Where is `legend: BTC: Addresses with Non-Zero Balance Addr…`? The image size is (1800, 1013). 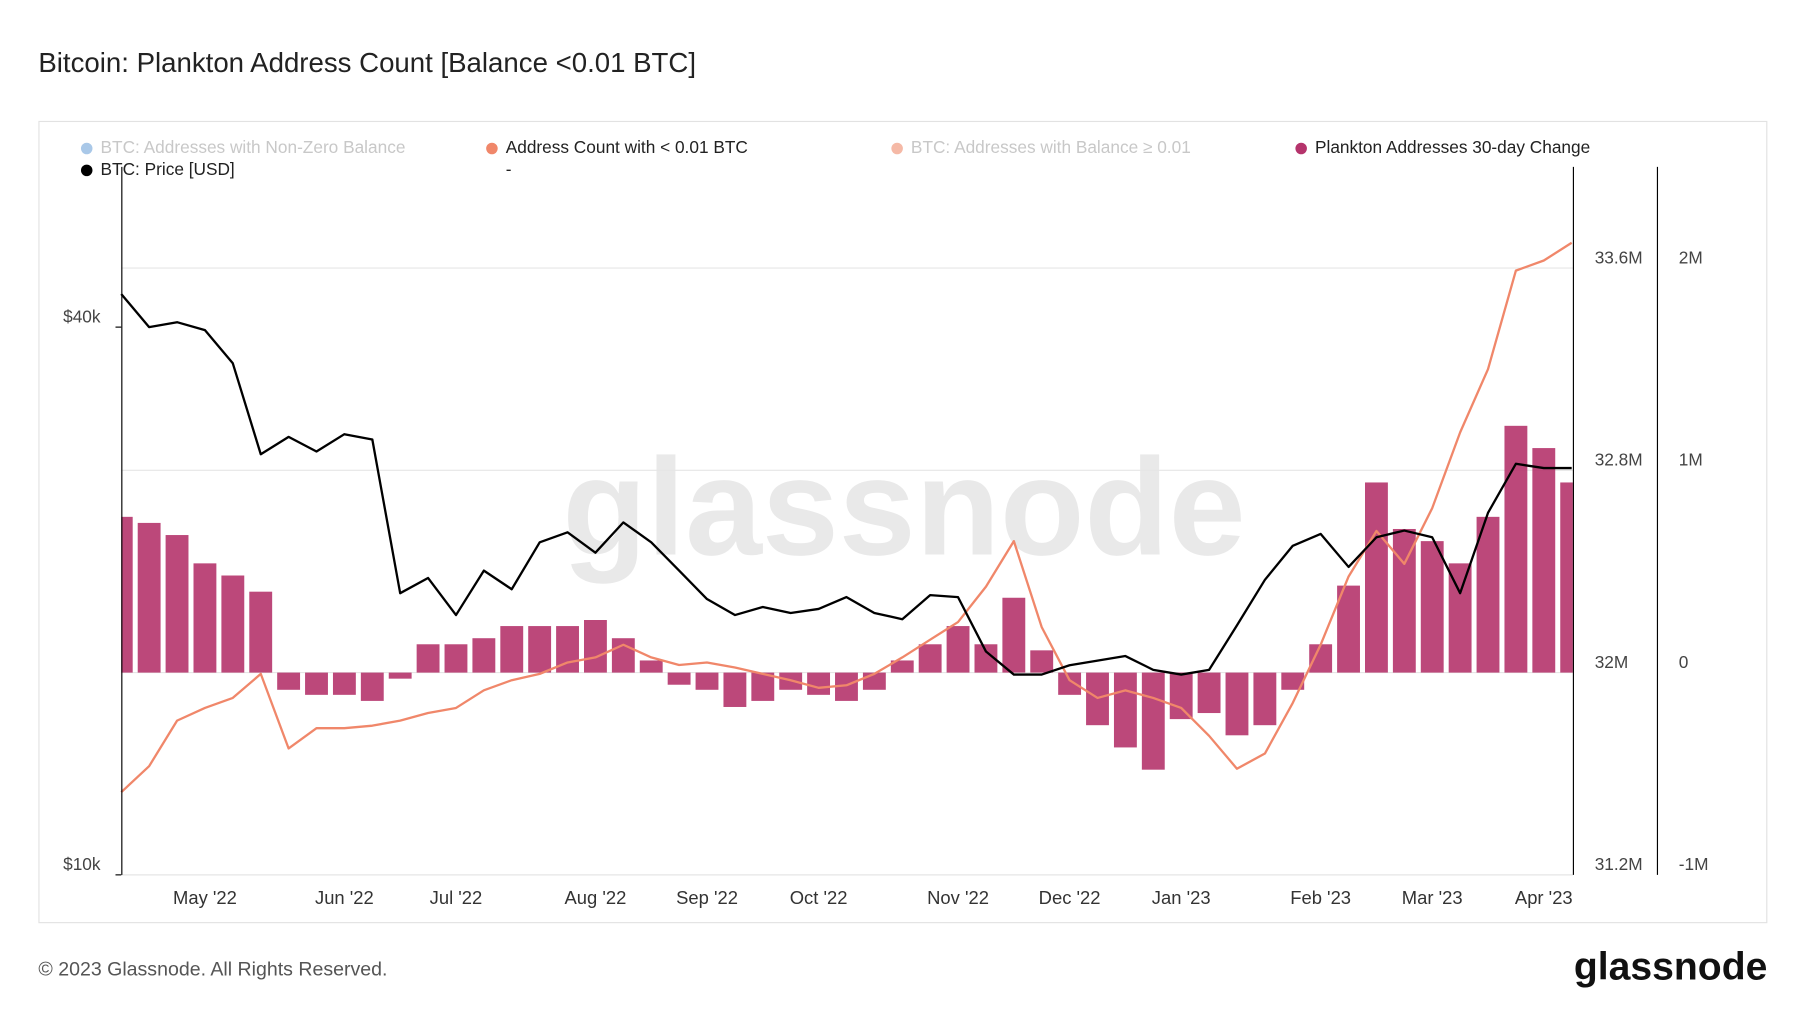 legend: BTC: Addresses with Non-Zero Balance Addr… is located at coordinates (835, 158).